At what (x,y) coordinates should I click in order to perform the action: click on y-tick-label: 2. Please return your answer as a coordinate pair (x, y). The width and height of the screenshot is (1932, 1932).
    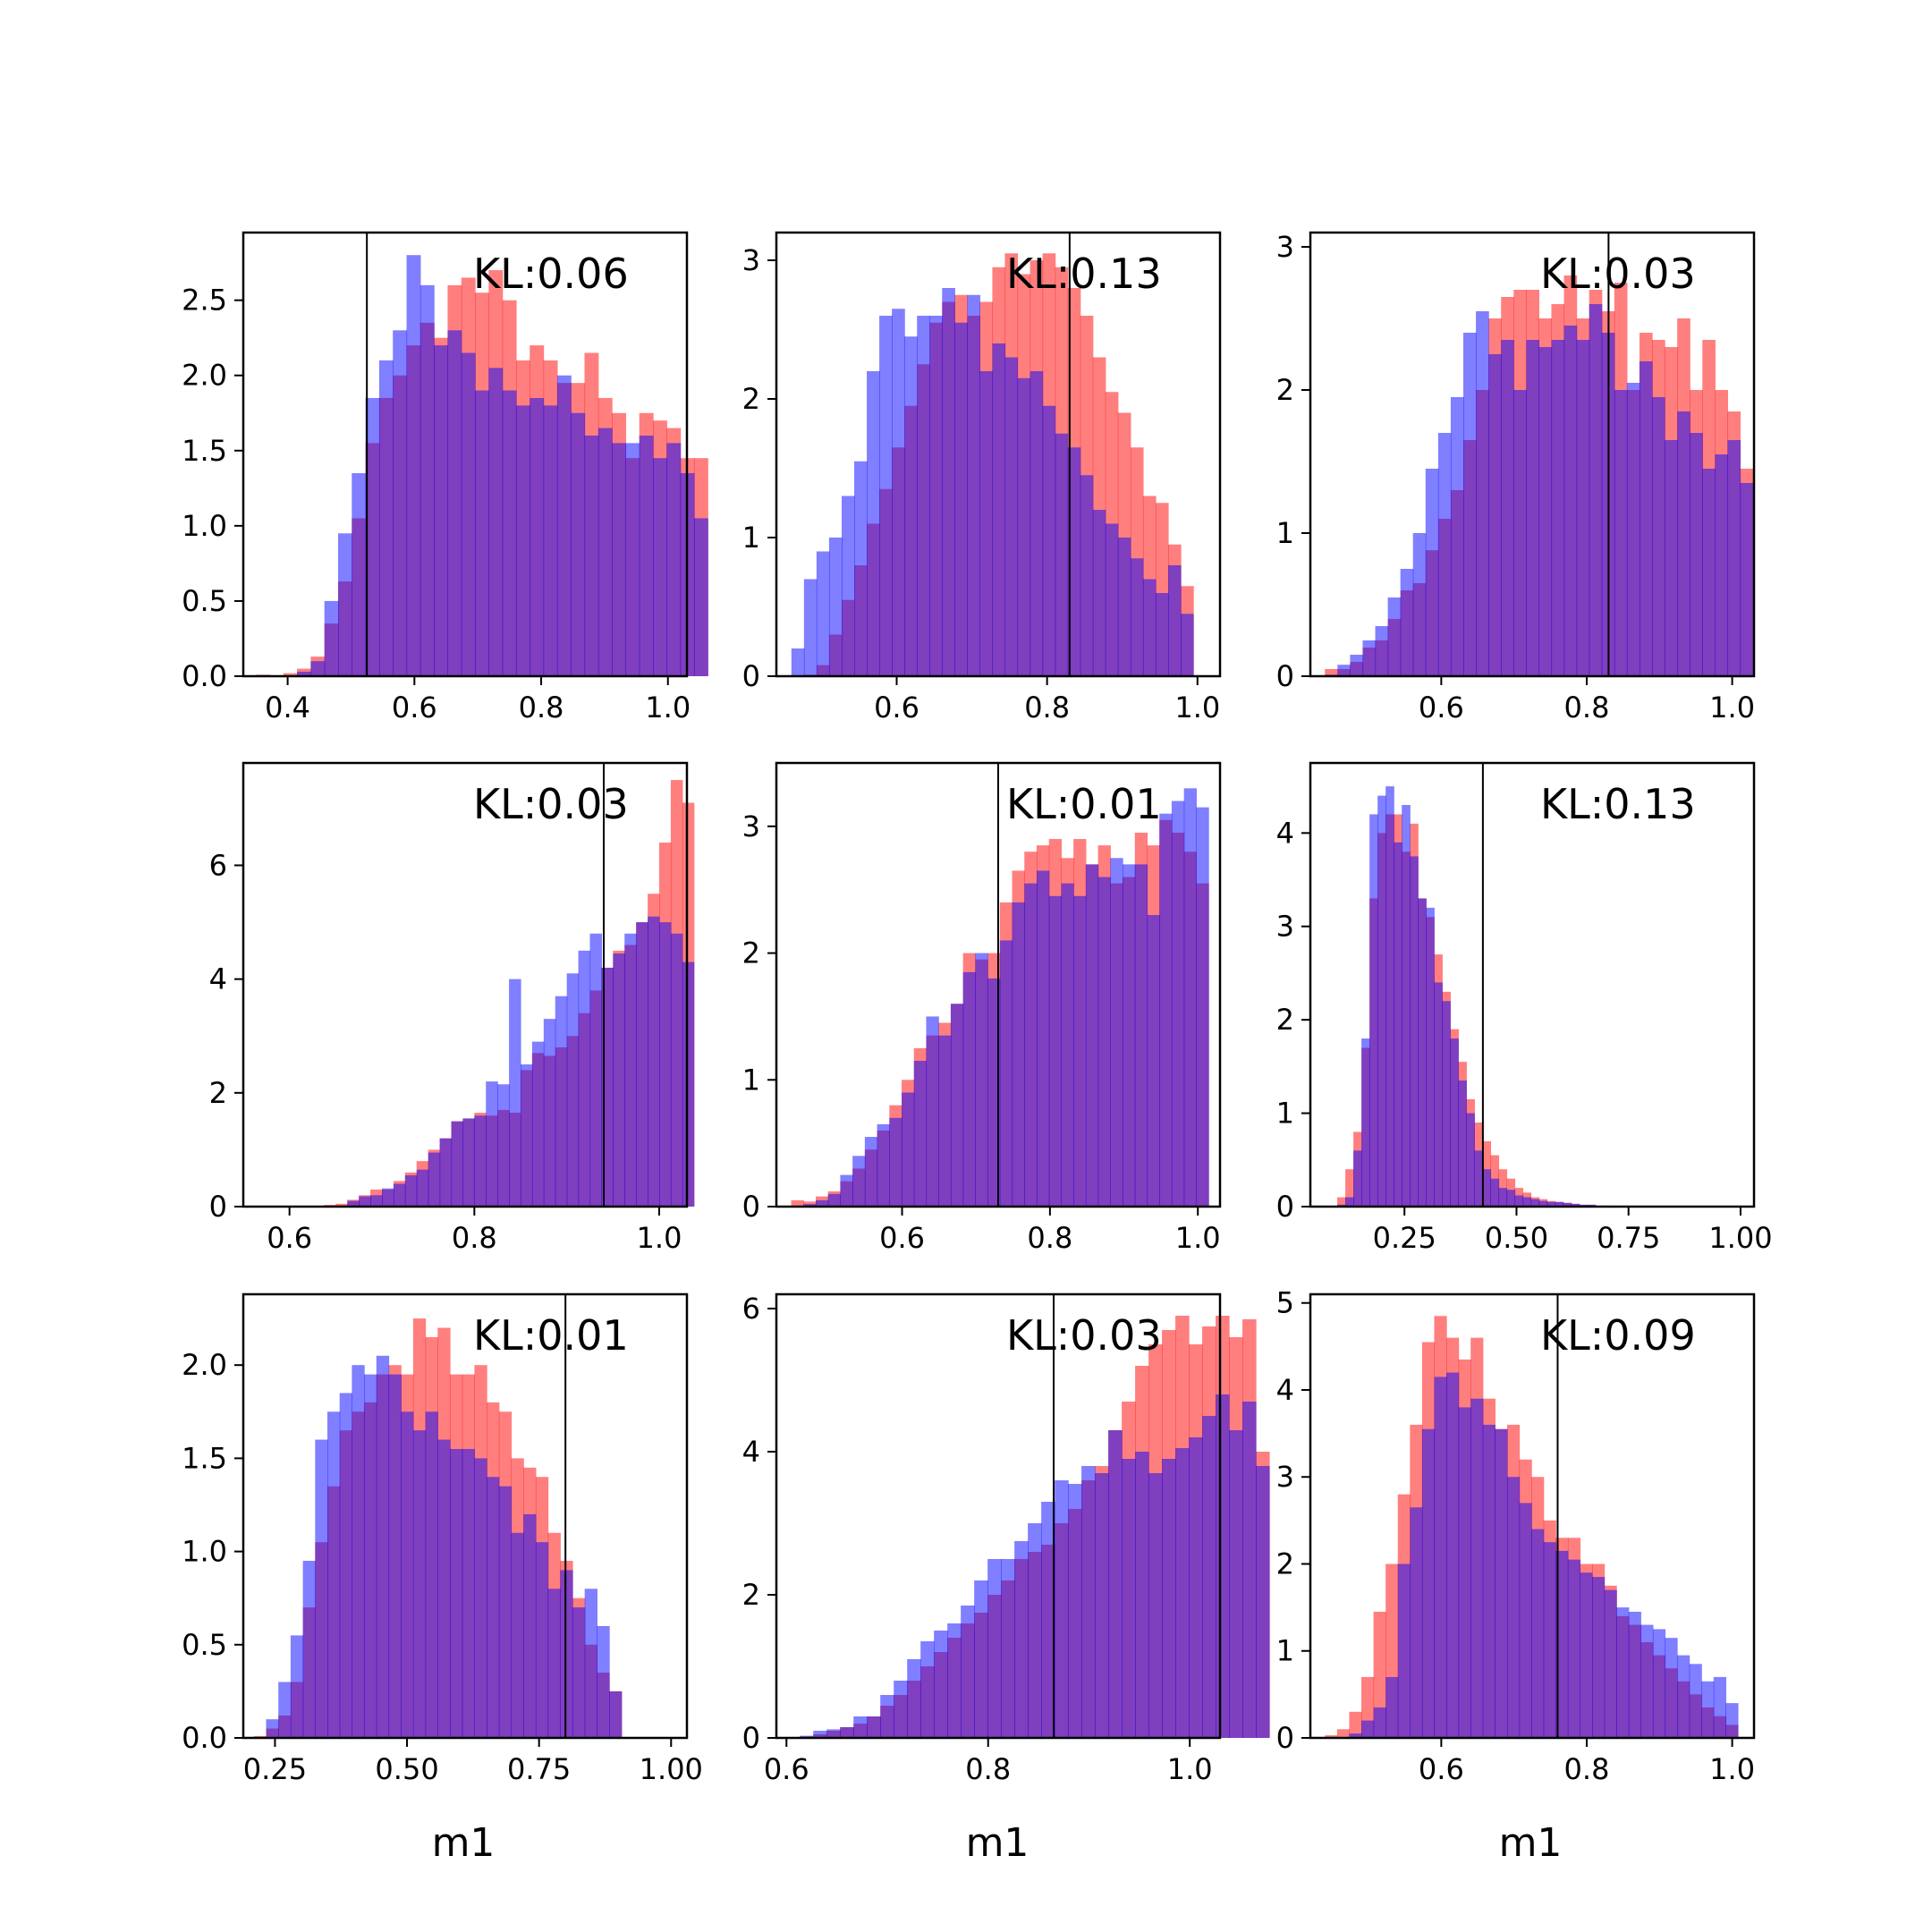
    Looking at the image, I should click on (218, 1093).